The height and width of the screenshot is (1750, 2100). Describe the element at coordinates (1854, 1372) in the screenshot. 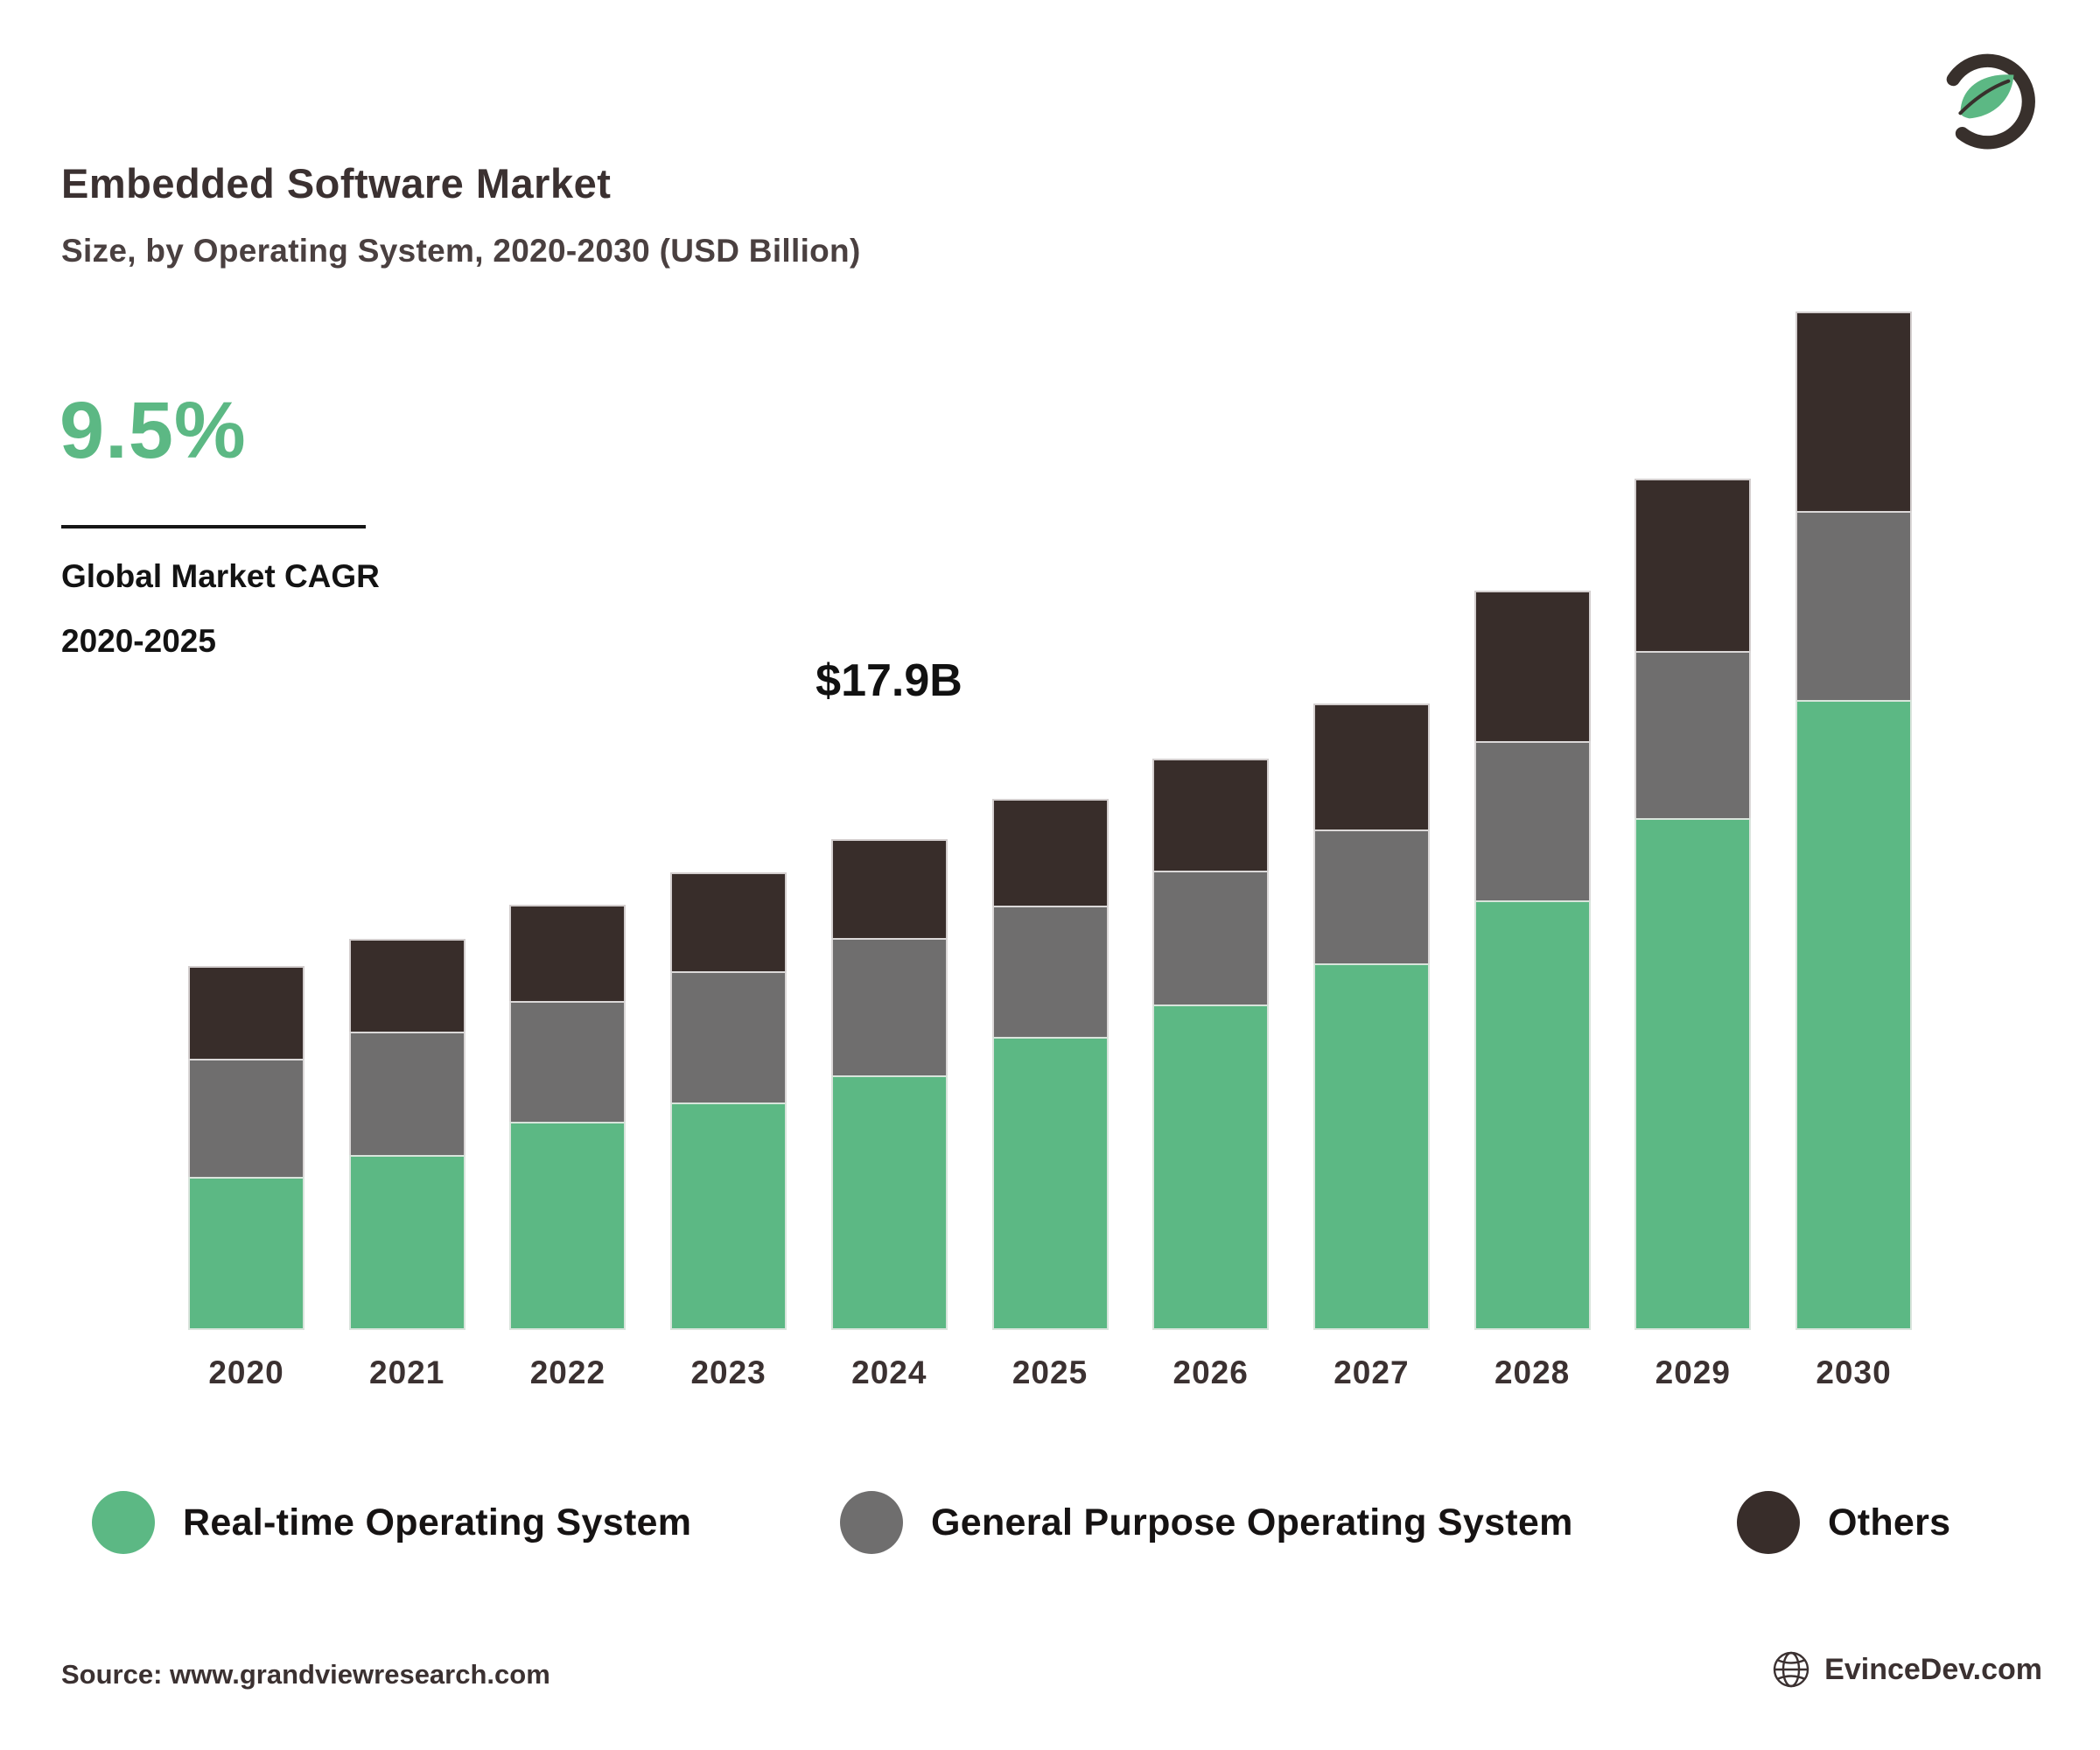

I see `x-tick-label: 2030` at that location.